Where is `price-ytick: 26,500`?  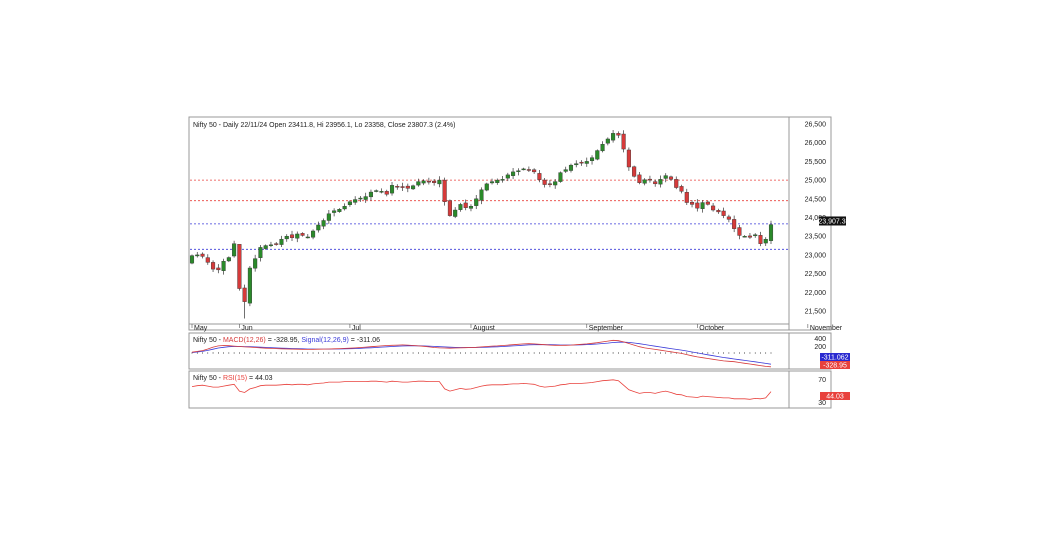 price-ytick: 26,500 is located at coordinates (816, 125).